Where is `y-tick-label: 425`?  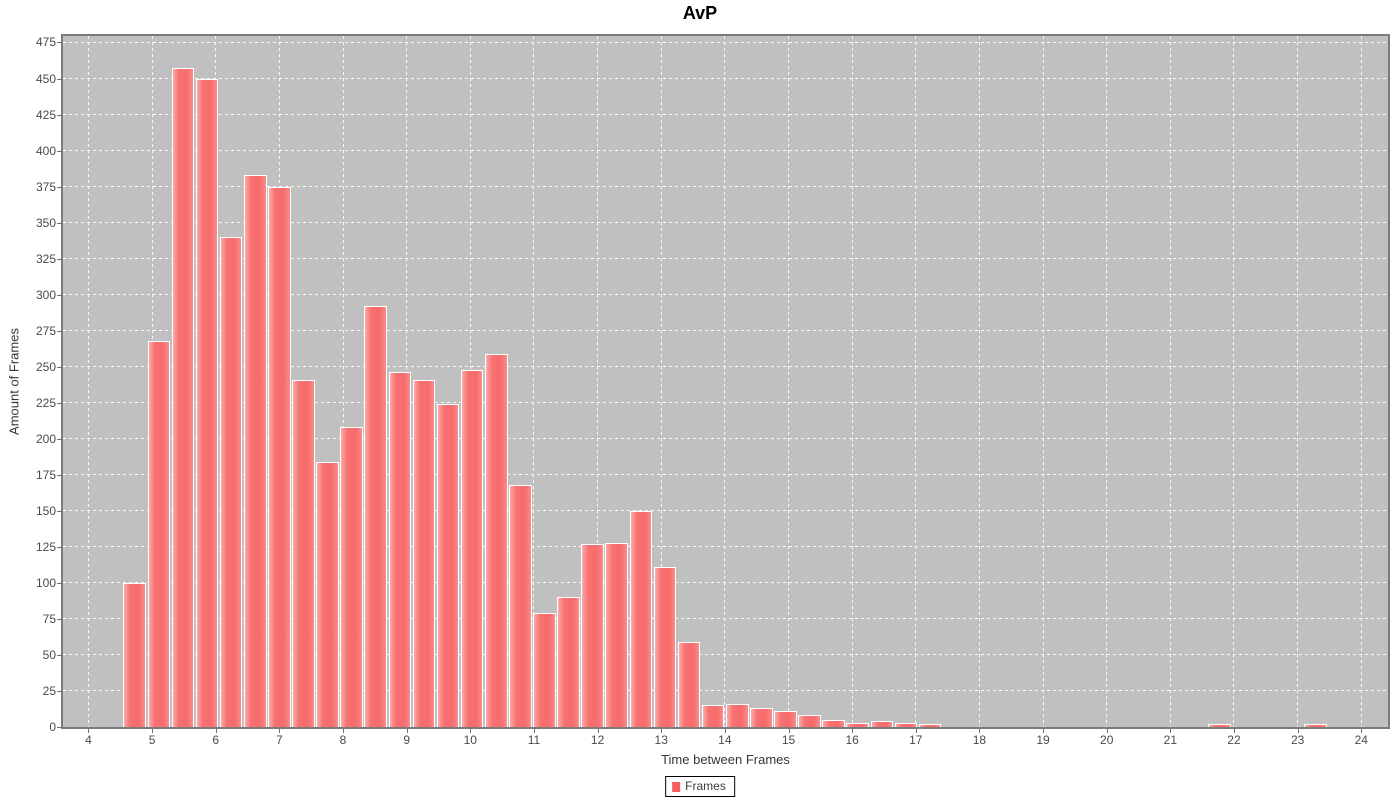
y-tick-label: 425 is located at coordinates (45, 114).